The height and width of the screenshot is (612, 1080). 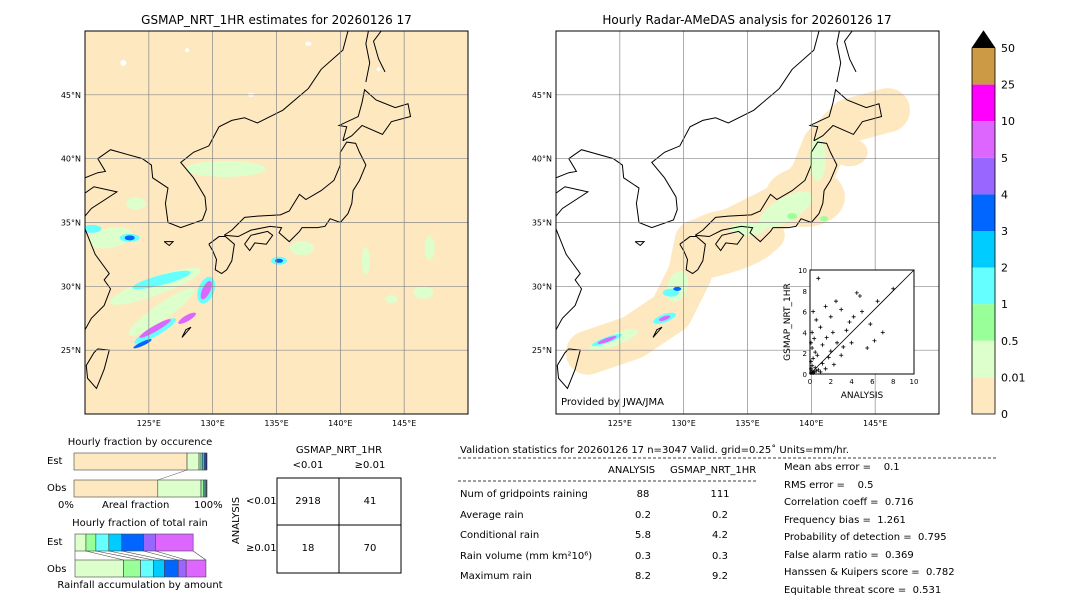 What do you see at coordinates (66, 505) in the screenshot?
I see `occurrence-tick-0: 0%` at bounding box center [66, 505].